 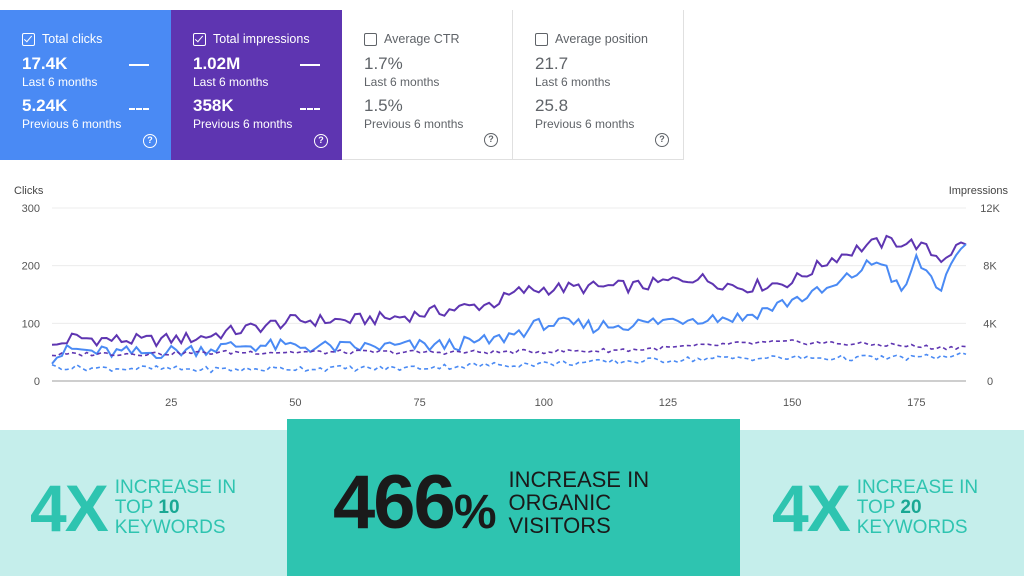 What do you see at coordinates (916, 403) in the screenshot?
I see `x-tick: 175` at bounding box center [916, 403].